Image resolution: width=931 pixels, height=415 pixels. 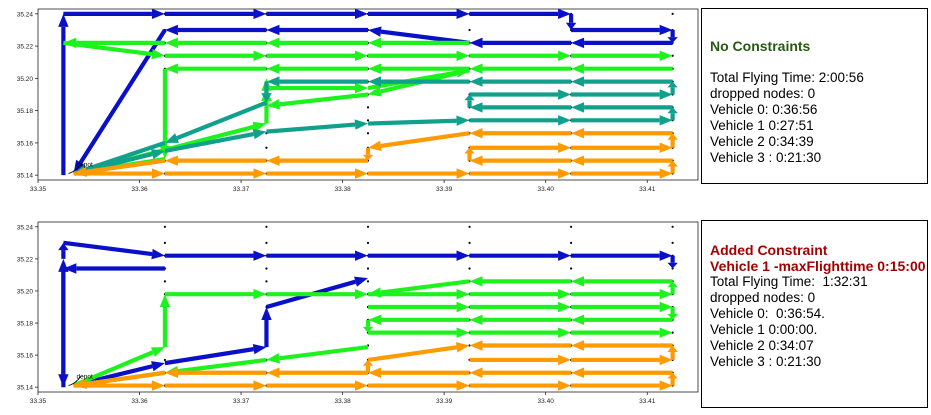 I want to click on vehicle-2-time: Vehicle 2 0:34:07, so click(x=762, y=345).